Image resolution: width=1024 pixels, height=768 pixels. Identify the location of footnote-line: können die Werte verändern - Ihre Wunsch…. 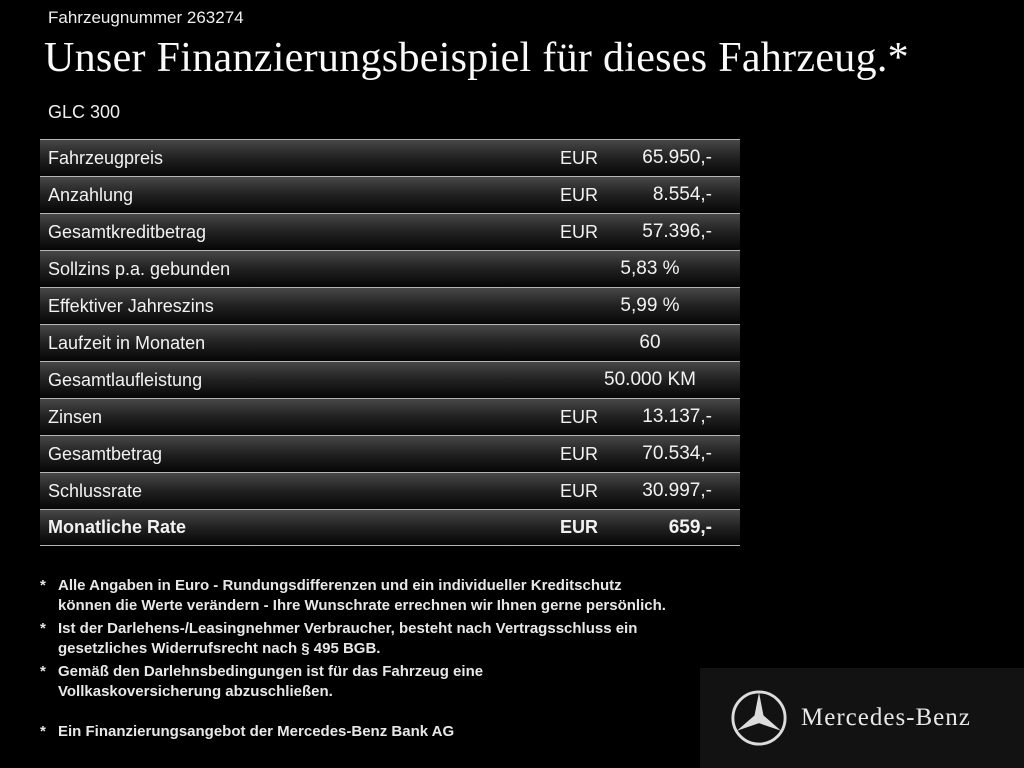
(362, 605).